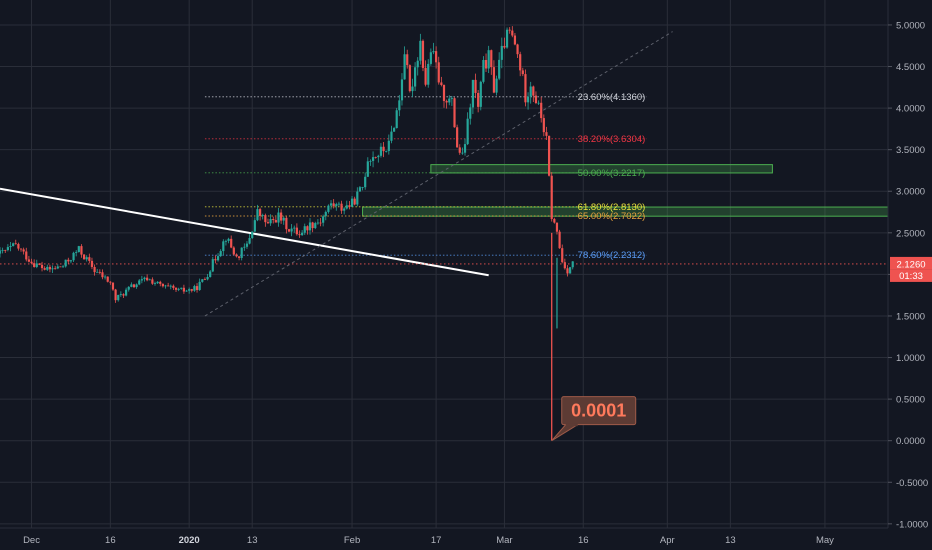 The width and height of the screenshot is (932, 550). I want to click on time-axis-panel, so click(466, 539).